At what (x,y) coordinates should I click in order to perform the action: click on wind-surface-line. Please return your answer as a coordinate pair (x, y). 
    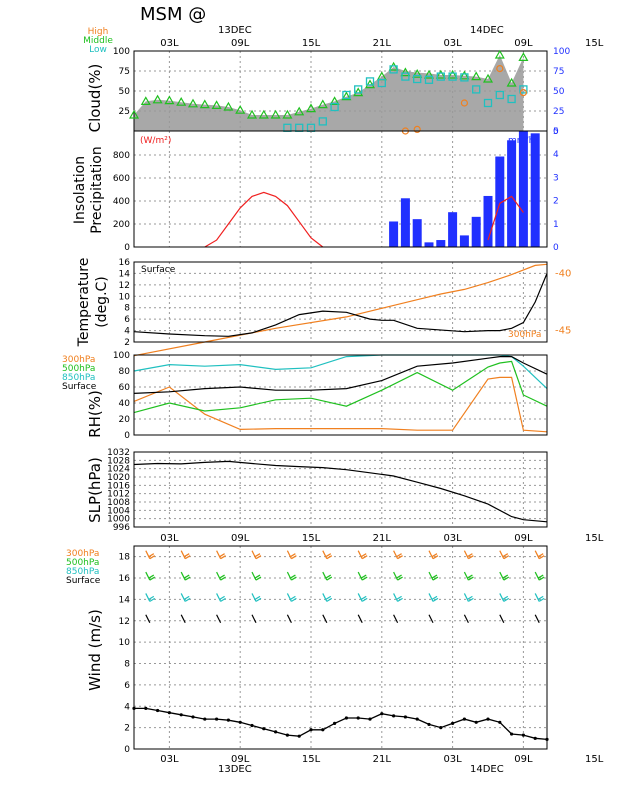
    Looking at the image, I should click on (341, 724).